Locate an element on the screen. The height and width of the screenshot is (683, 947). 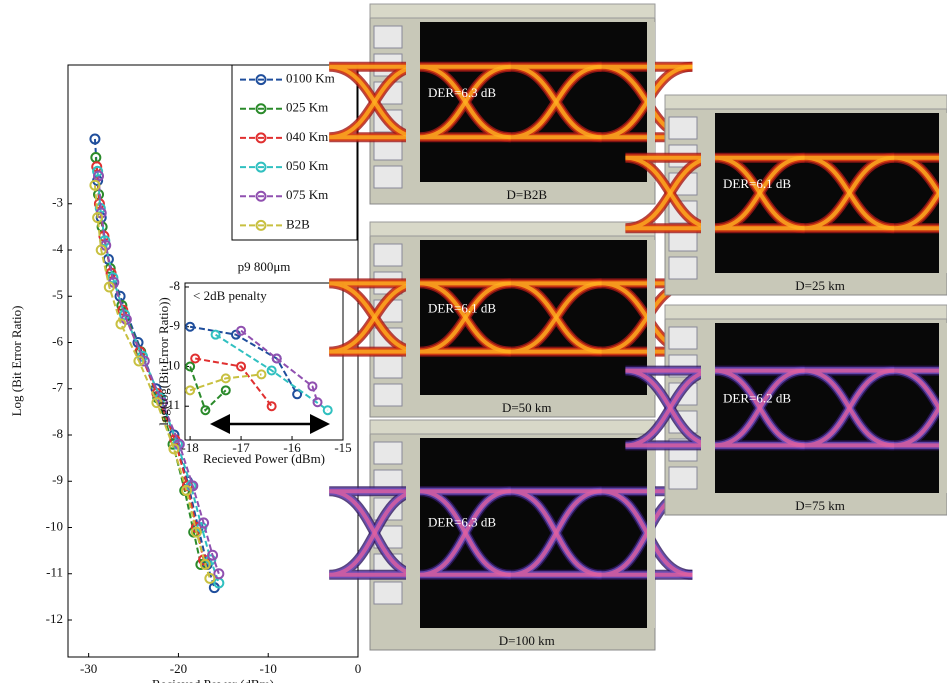
x-tick-label: -30 is located at coordinates (88, 668).